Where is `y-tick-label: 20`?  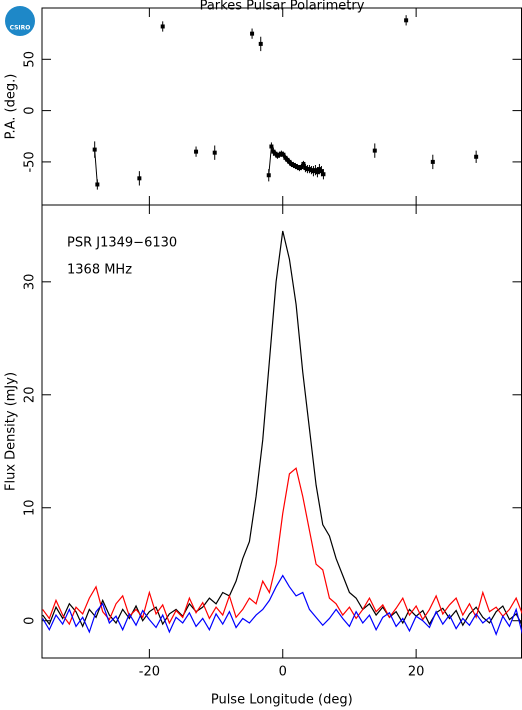
y-tick-label: 20 is located at coordinates (30, 395).